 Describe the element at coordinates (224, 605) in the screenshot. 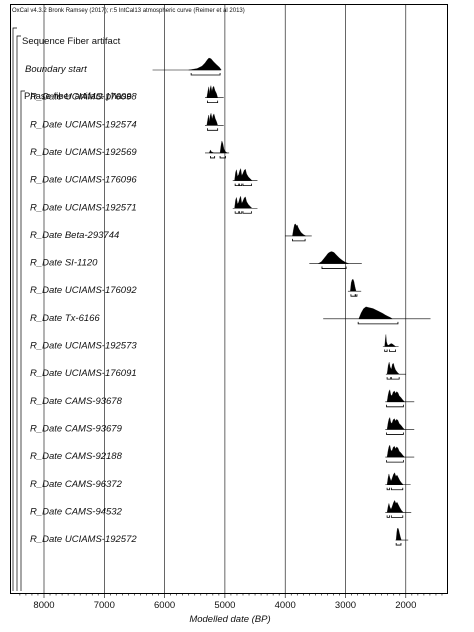

I see `x-tick-label: 5000` at that location.